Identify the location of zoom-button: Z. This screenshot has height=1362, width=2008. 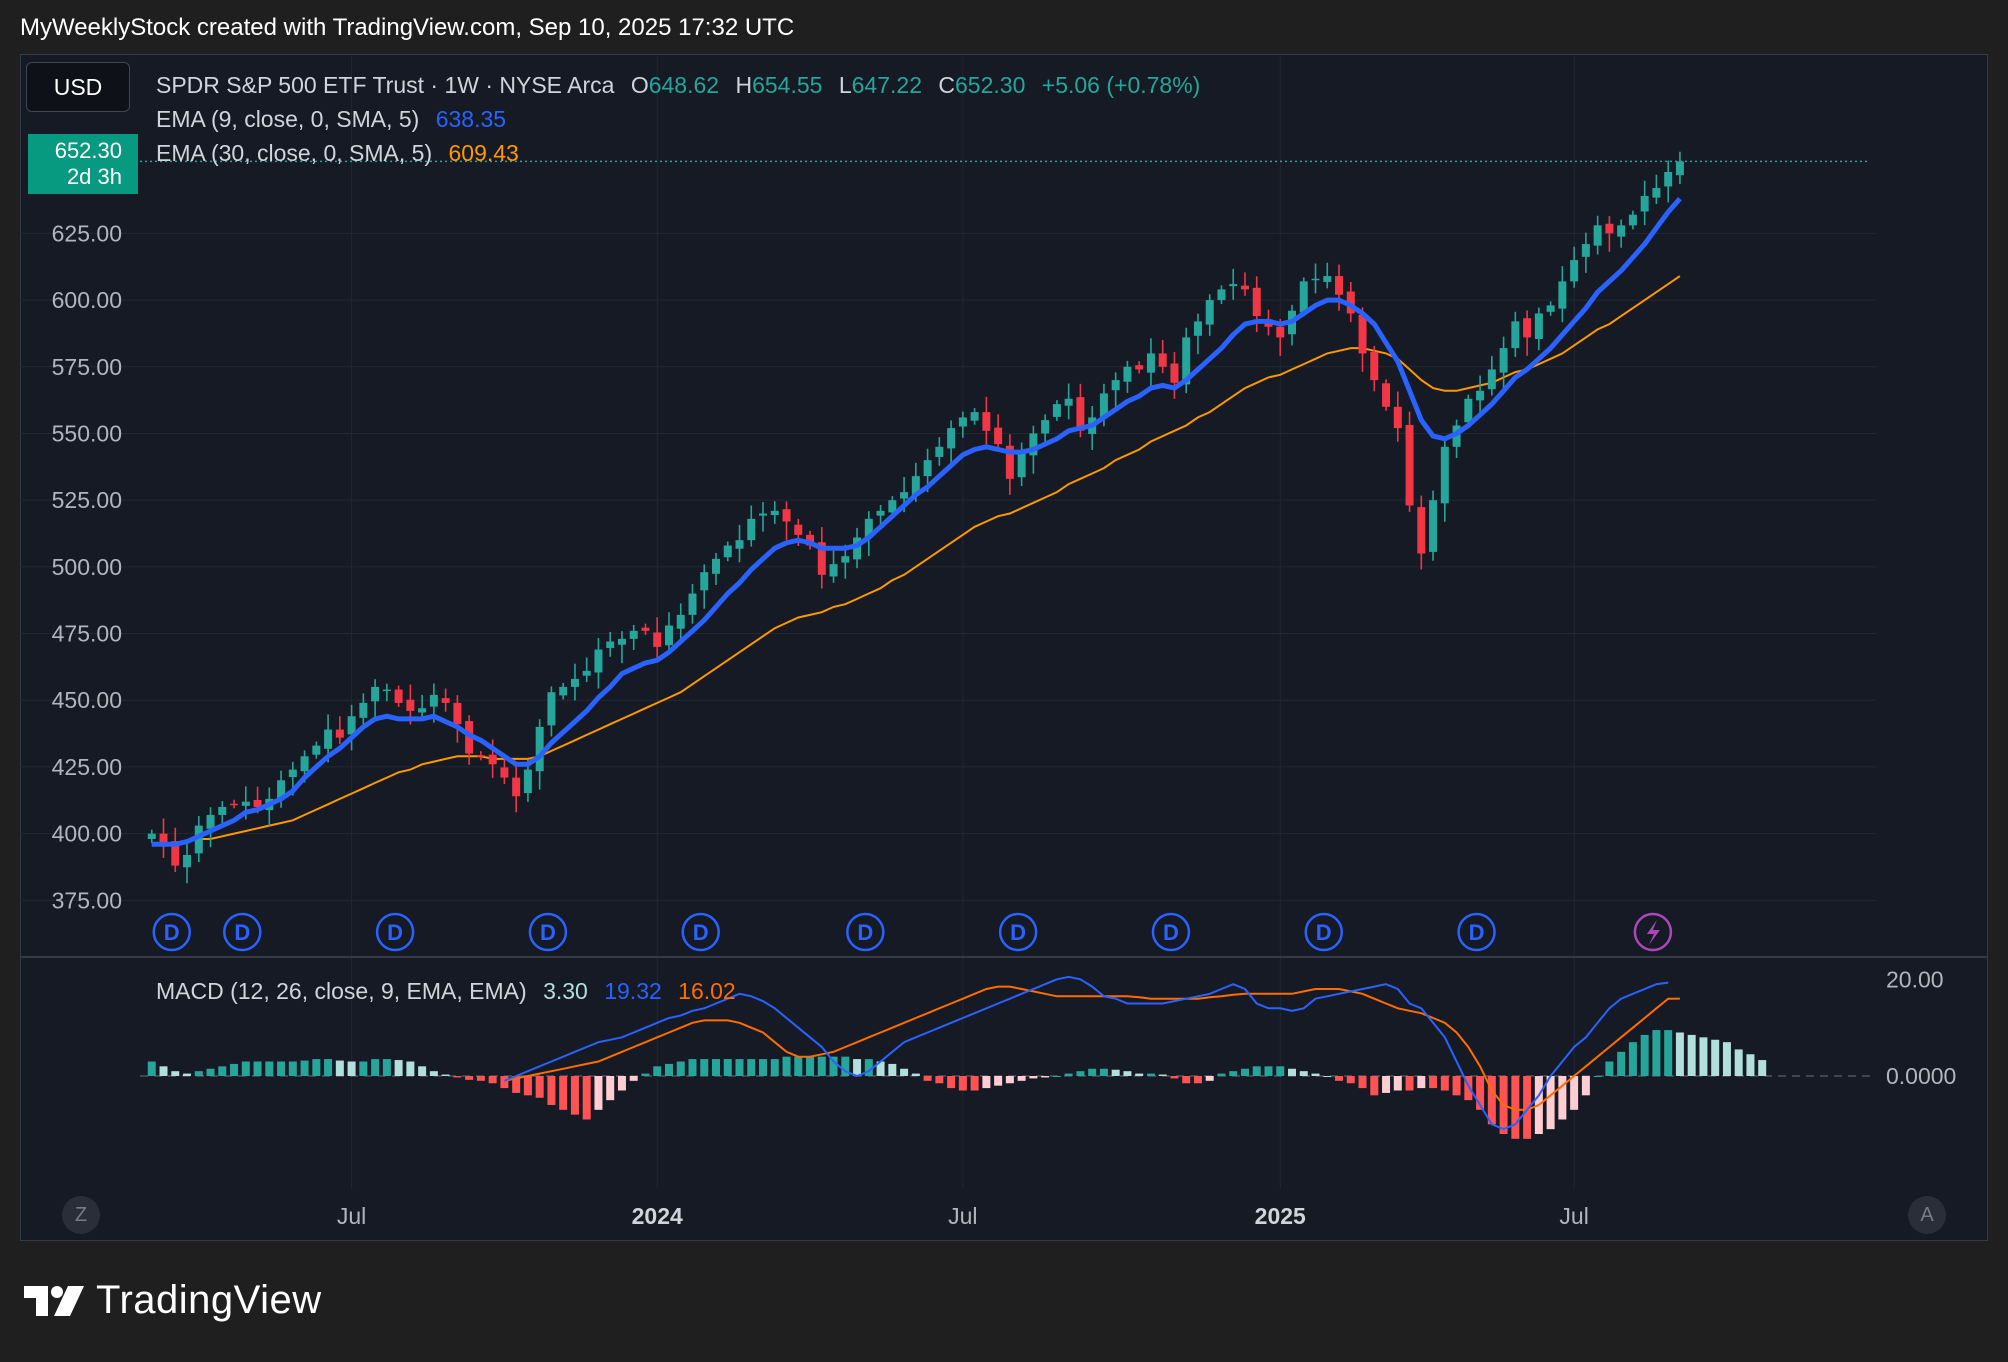
(81, 1215).